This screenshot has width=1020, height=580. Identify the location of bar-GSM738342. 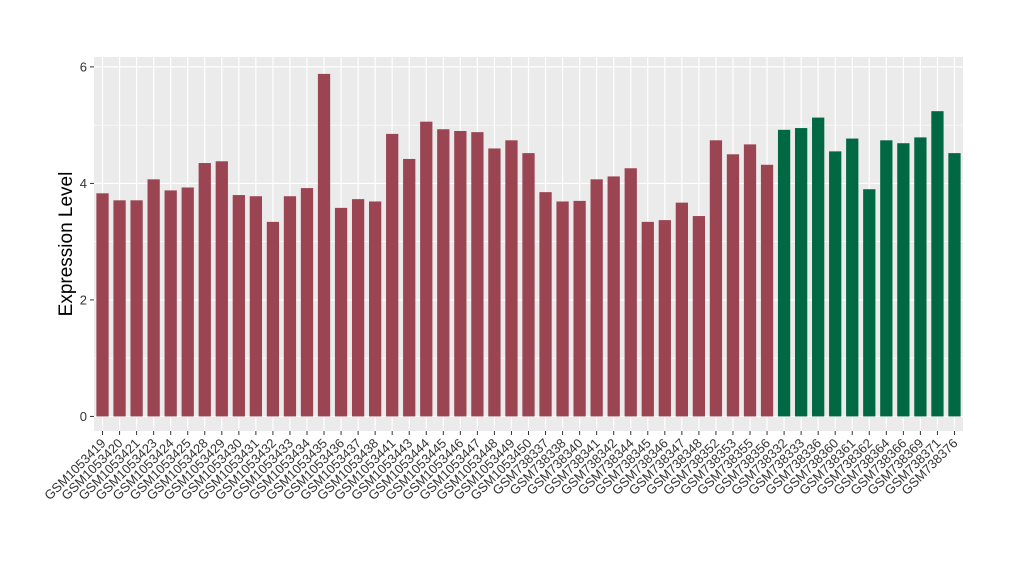
(613, 296).